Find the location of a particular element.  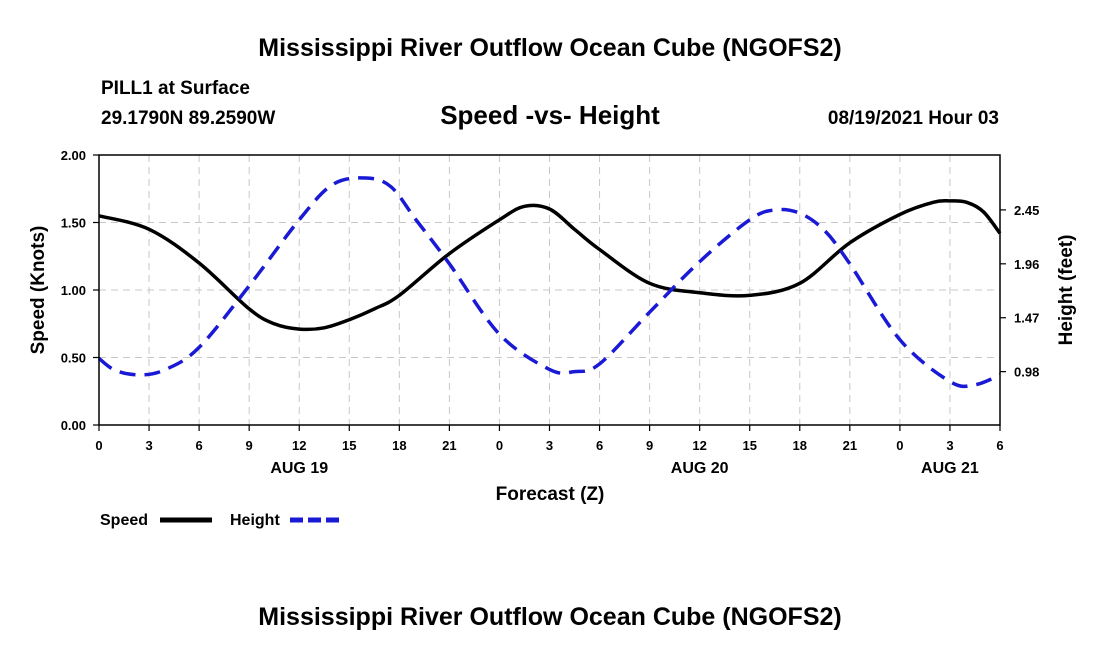

forecast-datetime: 08/19/2021 Hour 03 is located at coordinates (913, 118).